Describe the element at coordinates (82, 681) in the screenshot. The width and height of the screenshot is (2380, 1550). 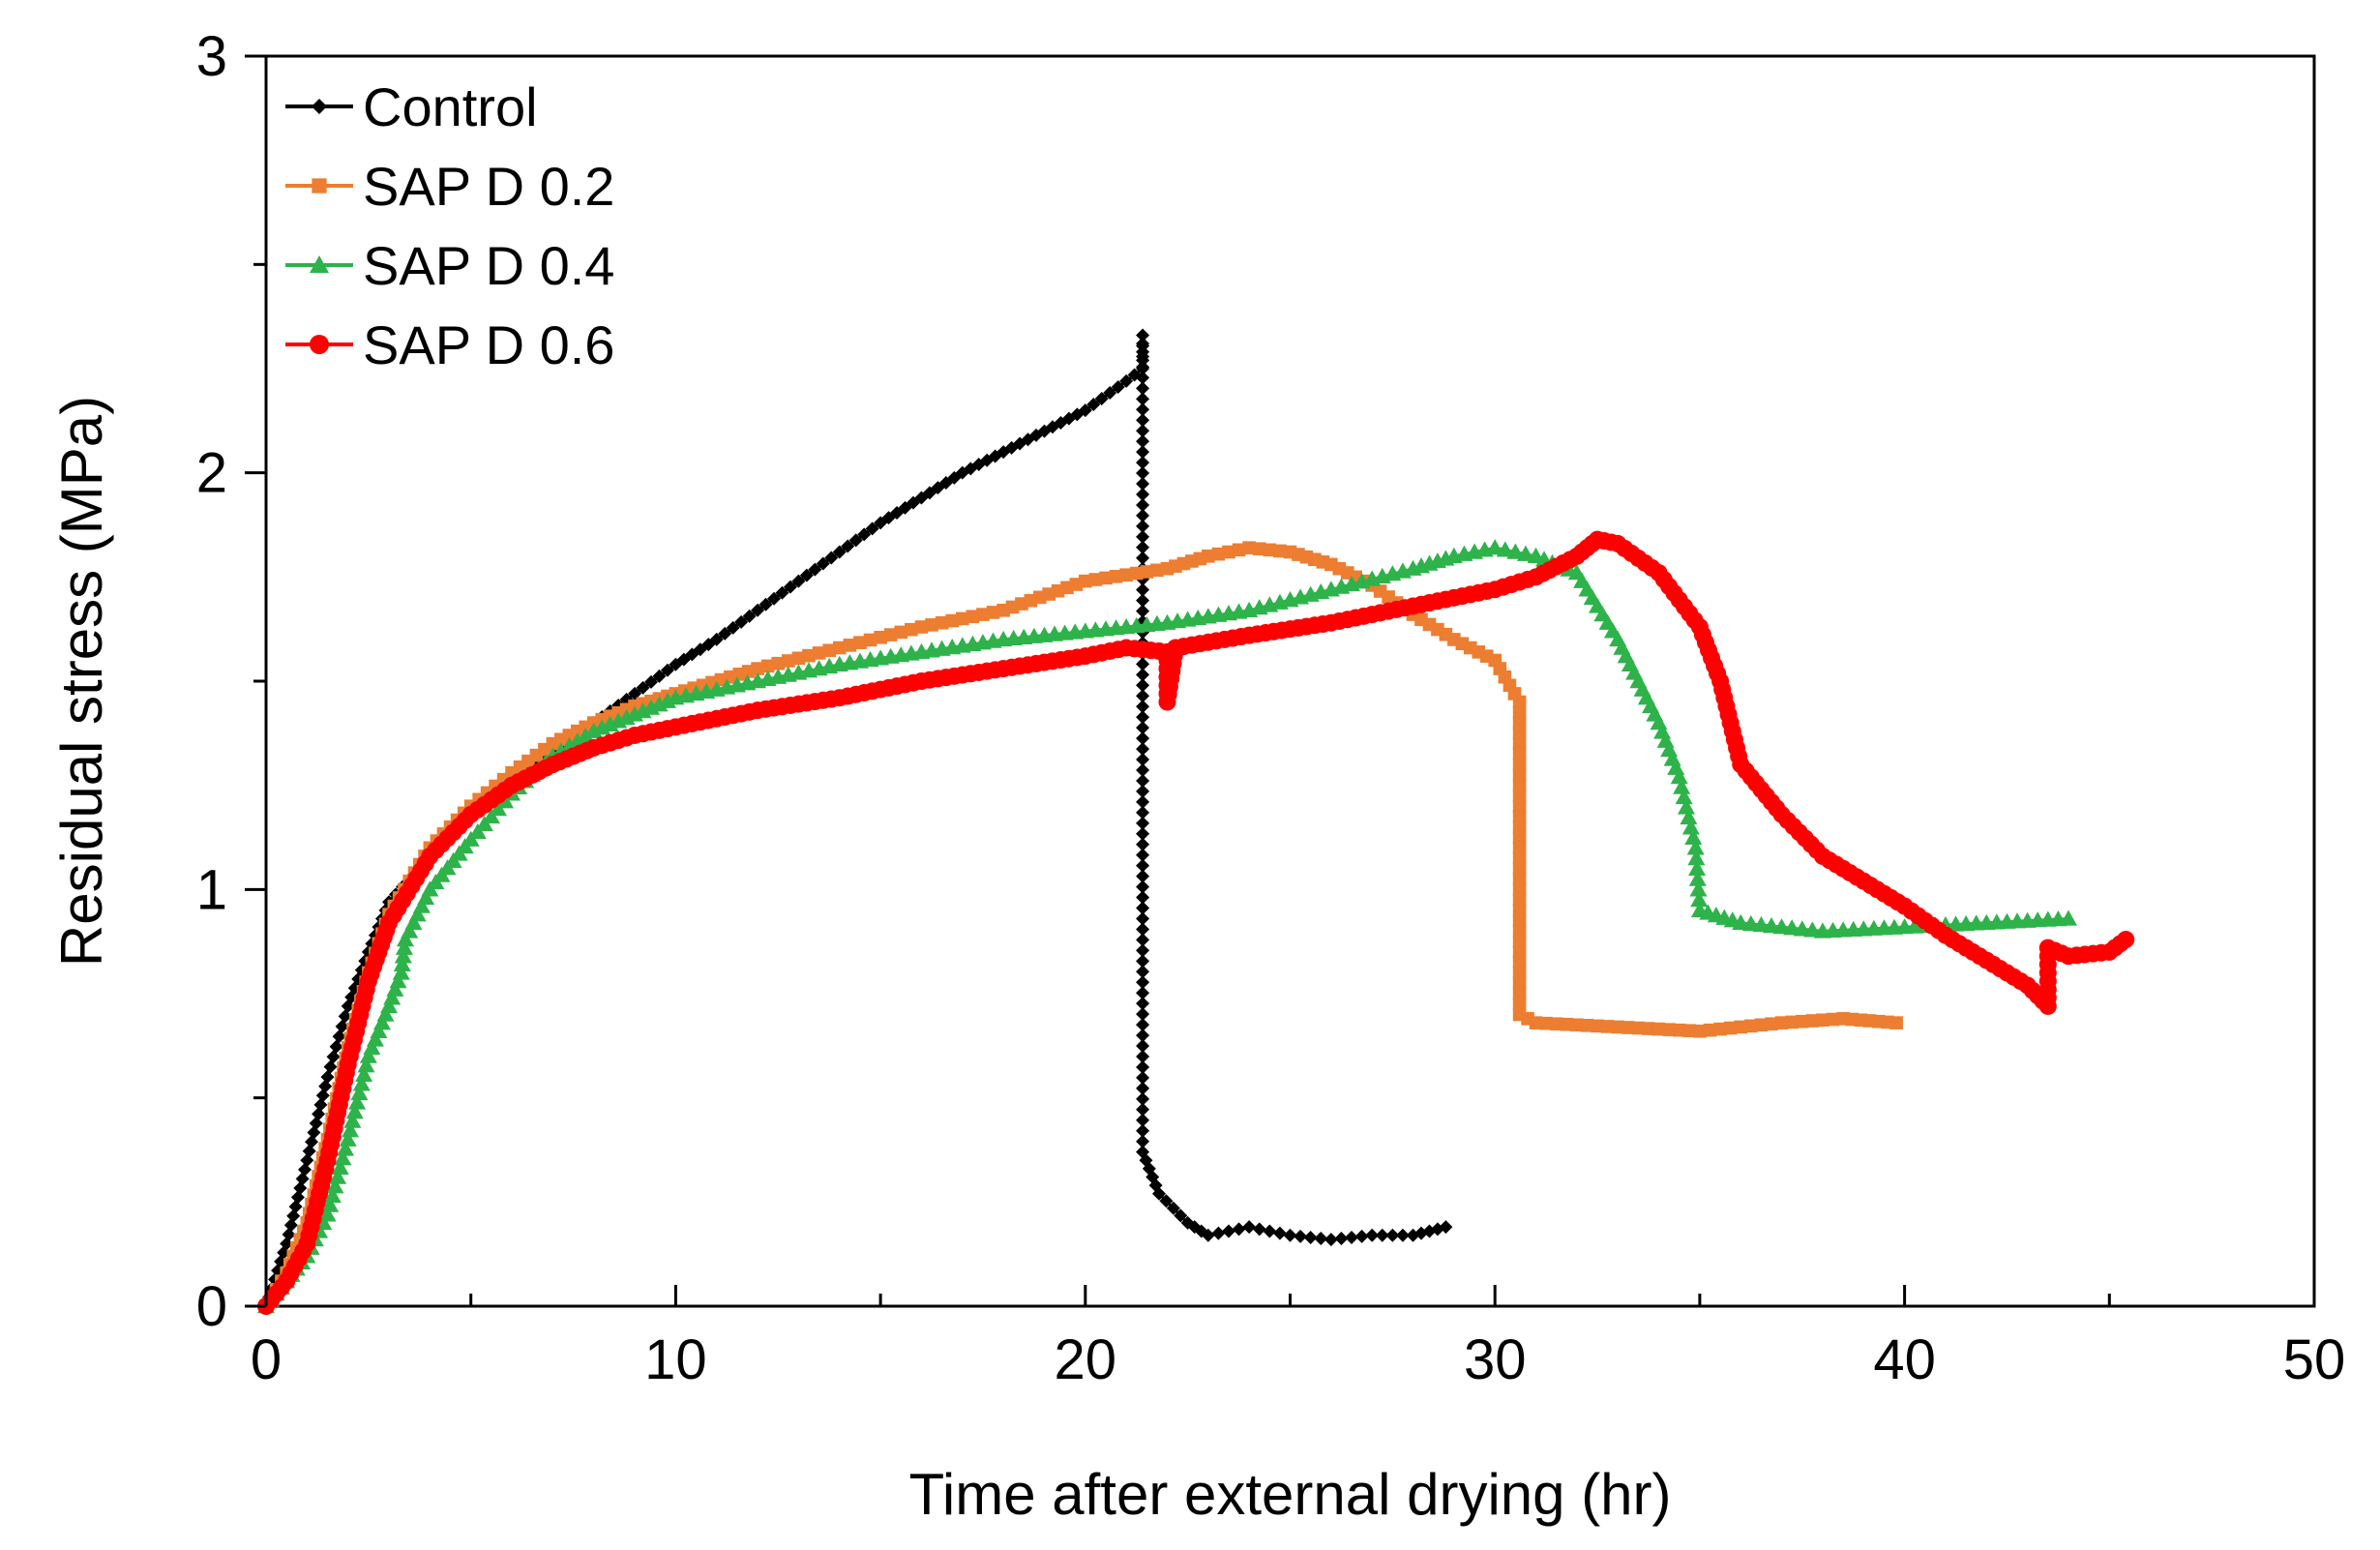
I see `y-axis-label: Residual stress (MPa)` at that location.